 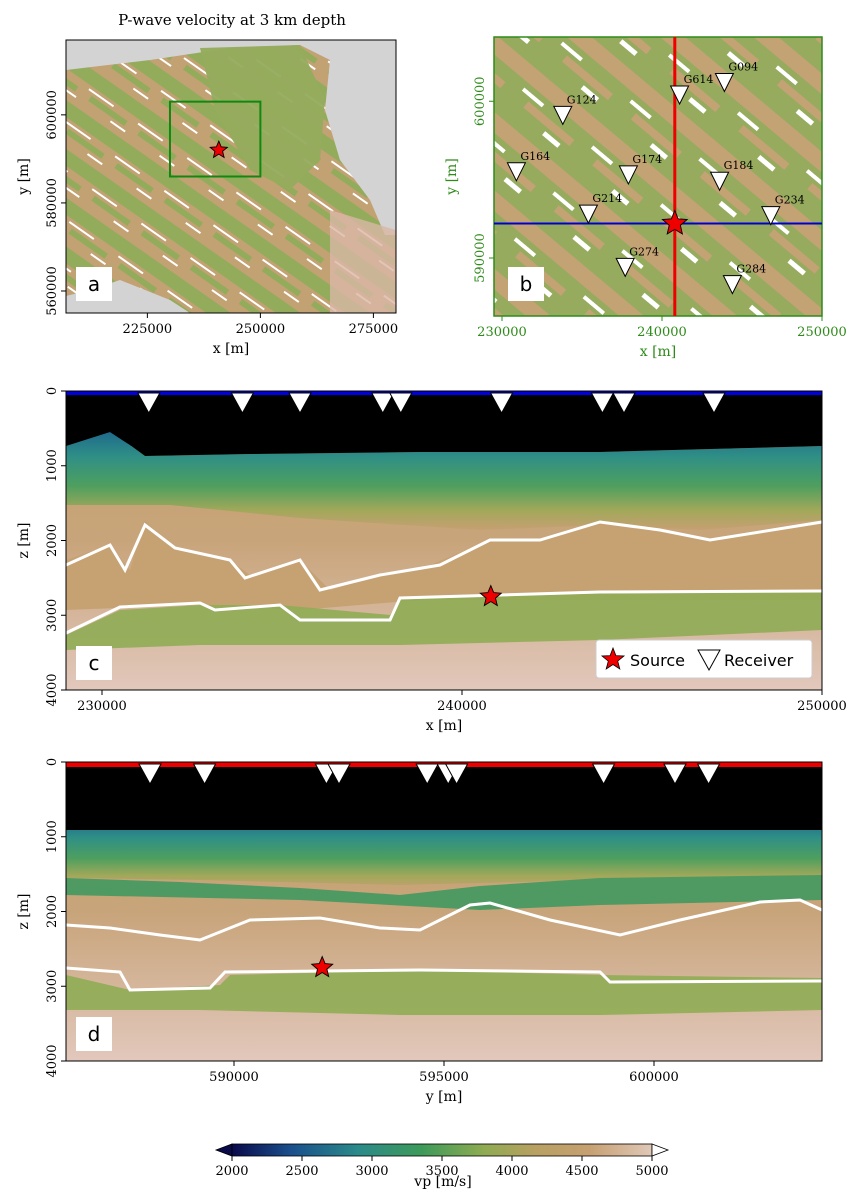 I want to click on panel-a-xlabel: x [m], so click(x=231, y=349).